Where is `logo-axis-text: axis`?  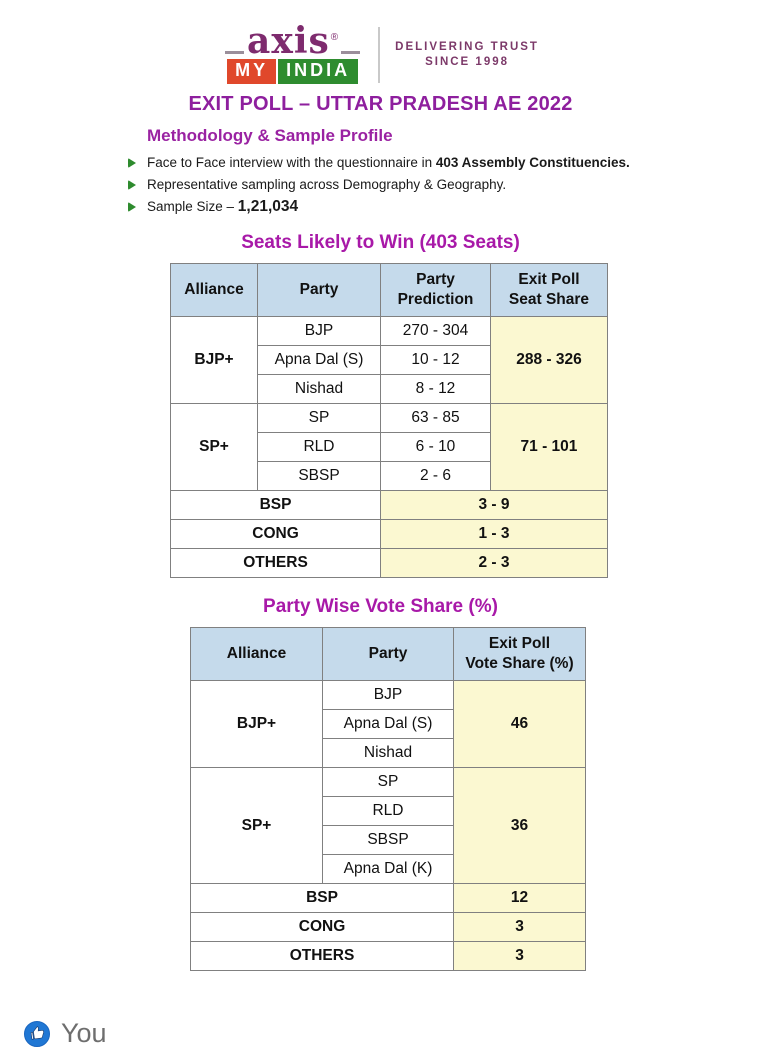
logo-axis-text: axis is located at coordinates (288, 41).